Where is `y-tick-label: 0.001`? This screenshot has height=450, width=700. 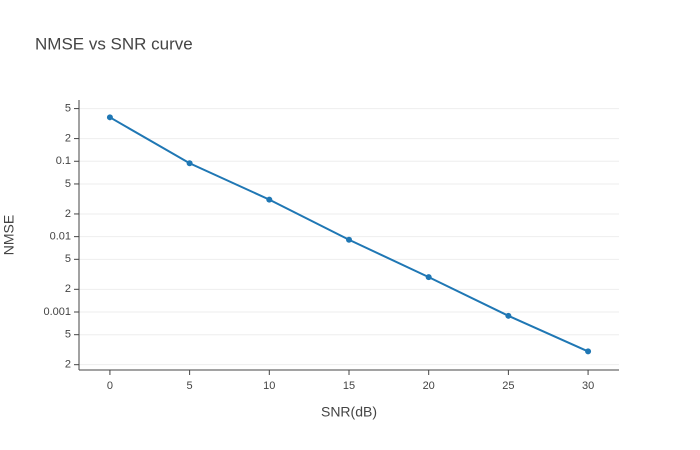
y-tick-label: 0.001 is located at coordinates (57, 312).